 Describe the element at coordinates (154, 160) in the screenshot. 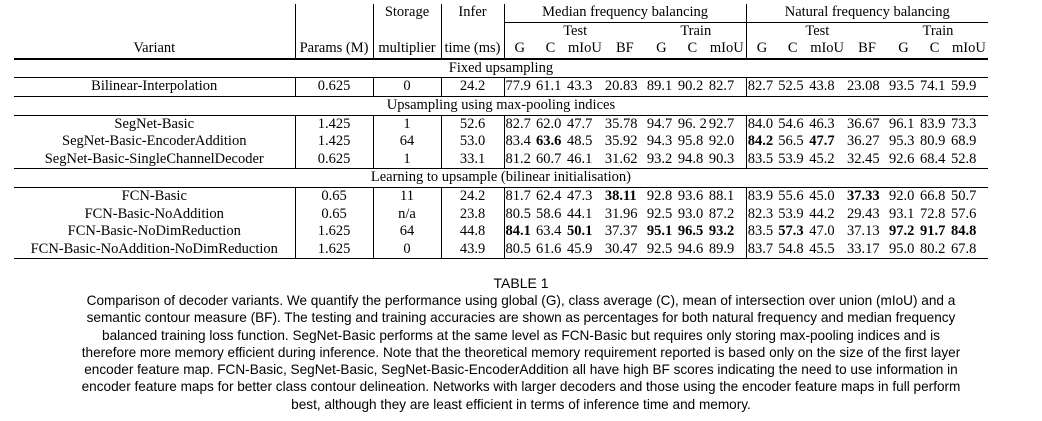

I see `variant-cell: SegNet-Basic-SingleChannelDecoder` at that location.